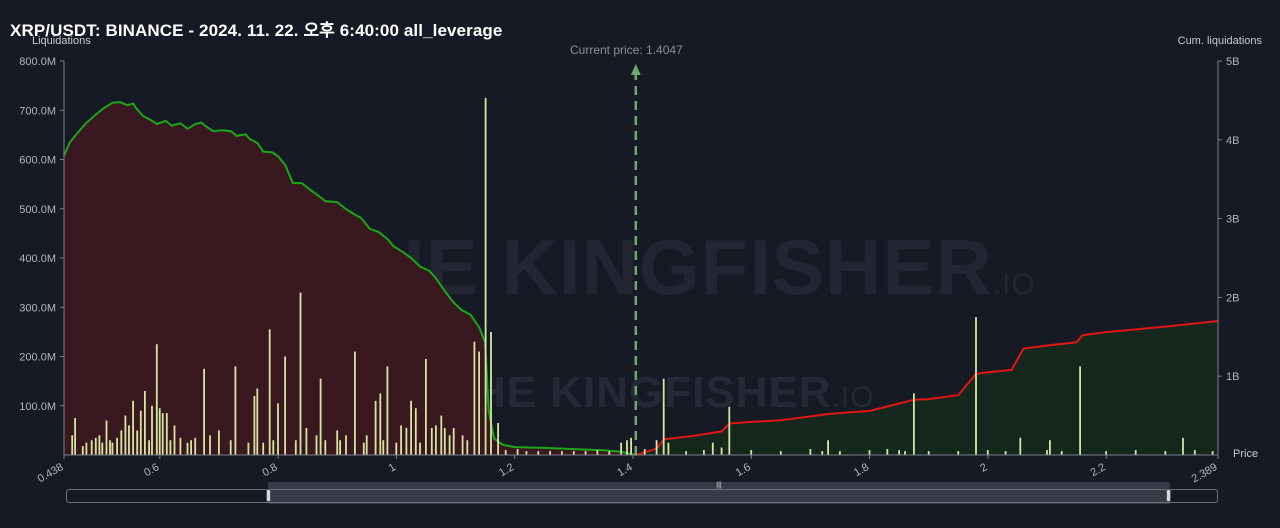 This screenshot has height=528, width=1280. I want to click on range-handle-right, so click(1168, 495).